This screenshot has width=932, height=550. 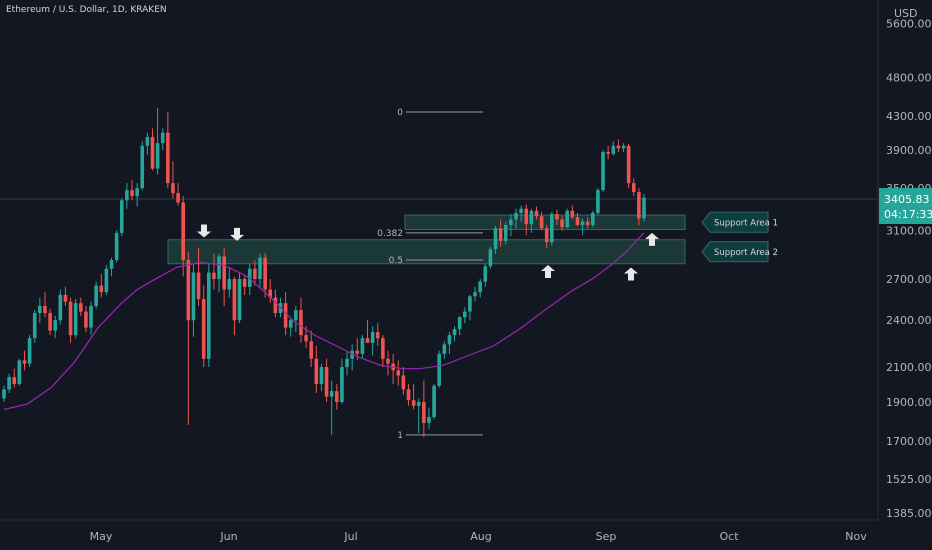 I want to click on price-tick-label: 4800.00, so click(x=909, y=77).